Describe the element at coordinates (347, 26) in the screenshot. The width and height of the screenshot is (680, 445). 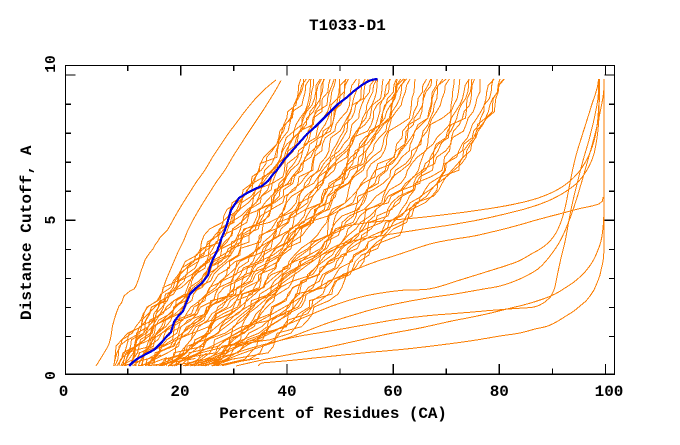
I see `svg-text: T1033-D1` at that location.